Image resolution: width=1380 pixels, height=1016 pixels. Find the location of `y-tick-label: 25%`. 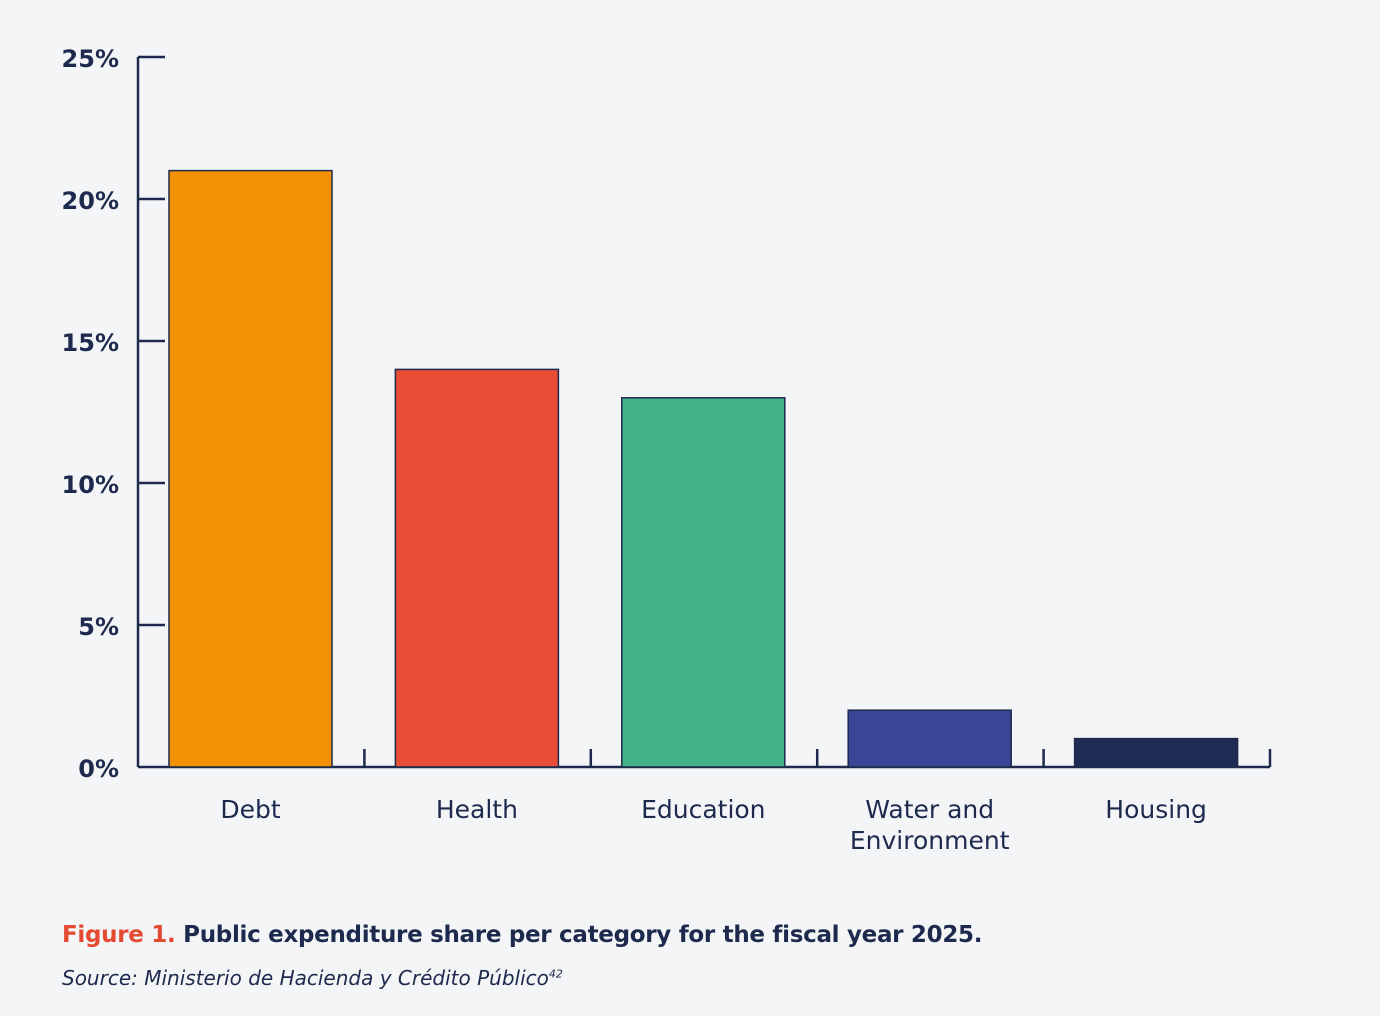

y-tick-label: 25% is located at coordinates (90, 59).